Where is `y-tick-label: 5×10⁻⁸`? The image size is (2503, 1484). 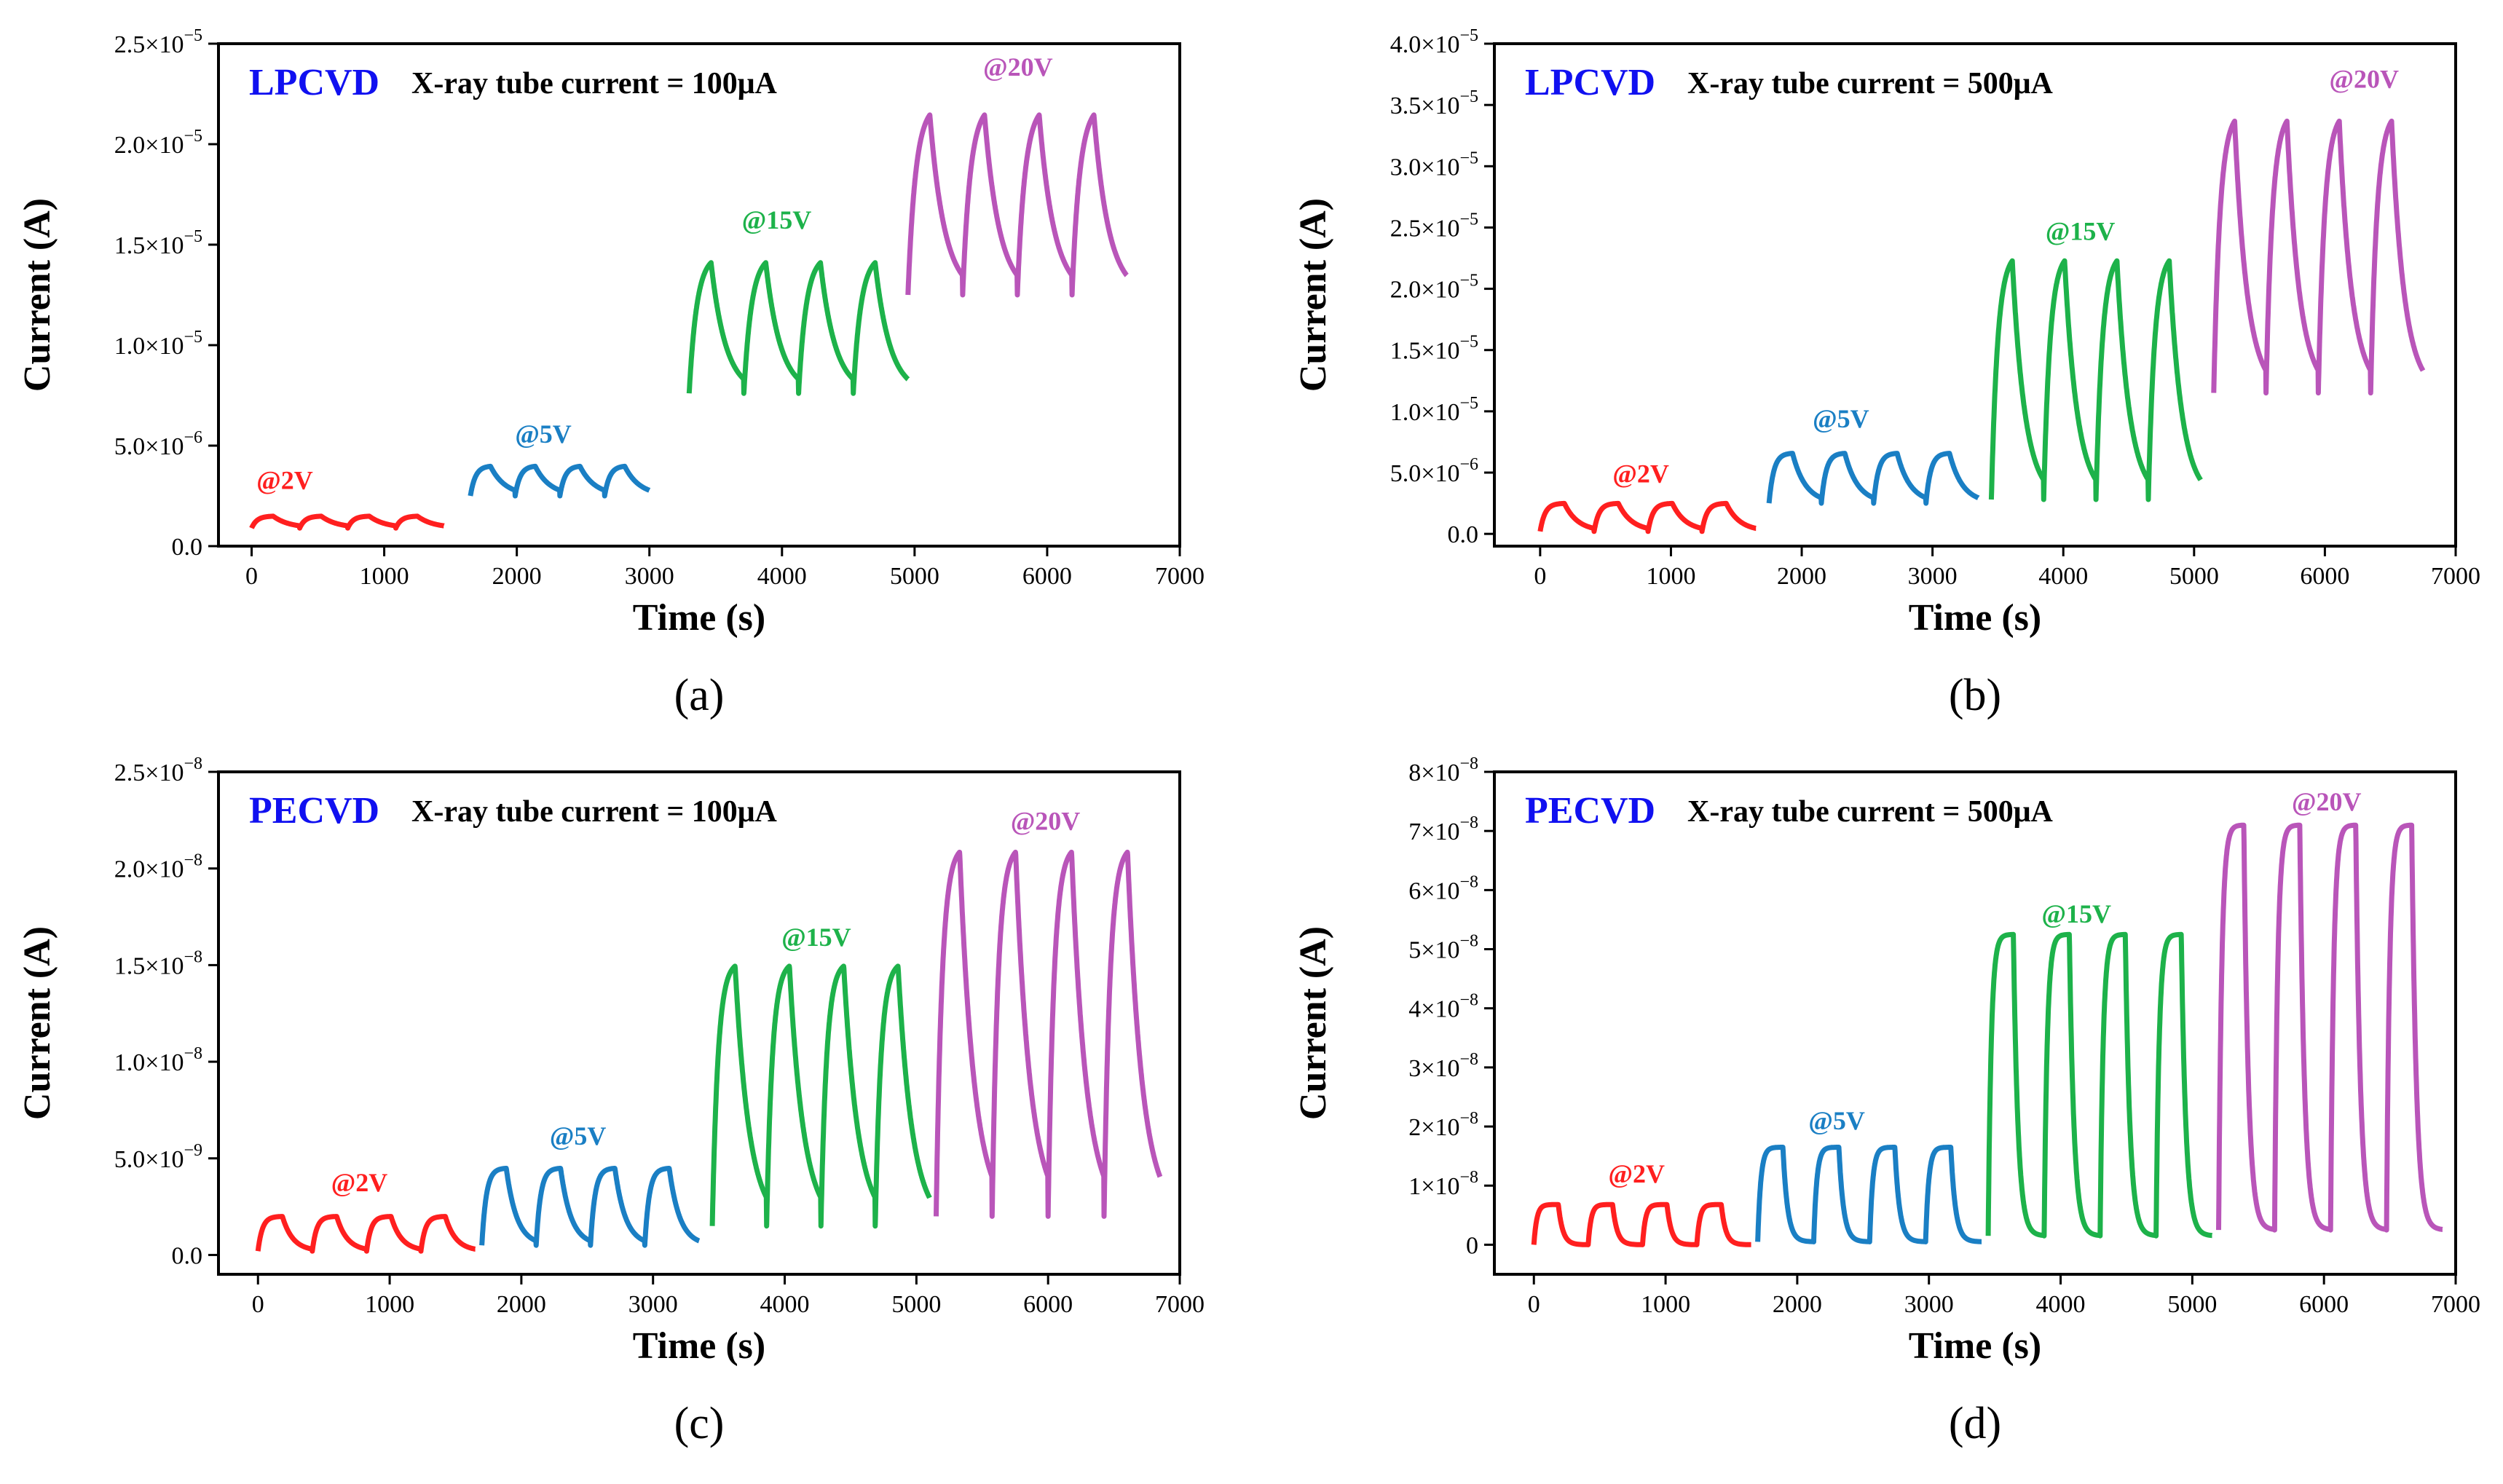 y-tick-label: 5×10⁻⁸ is located at coordinates (1443, 948).